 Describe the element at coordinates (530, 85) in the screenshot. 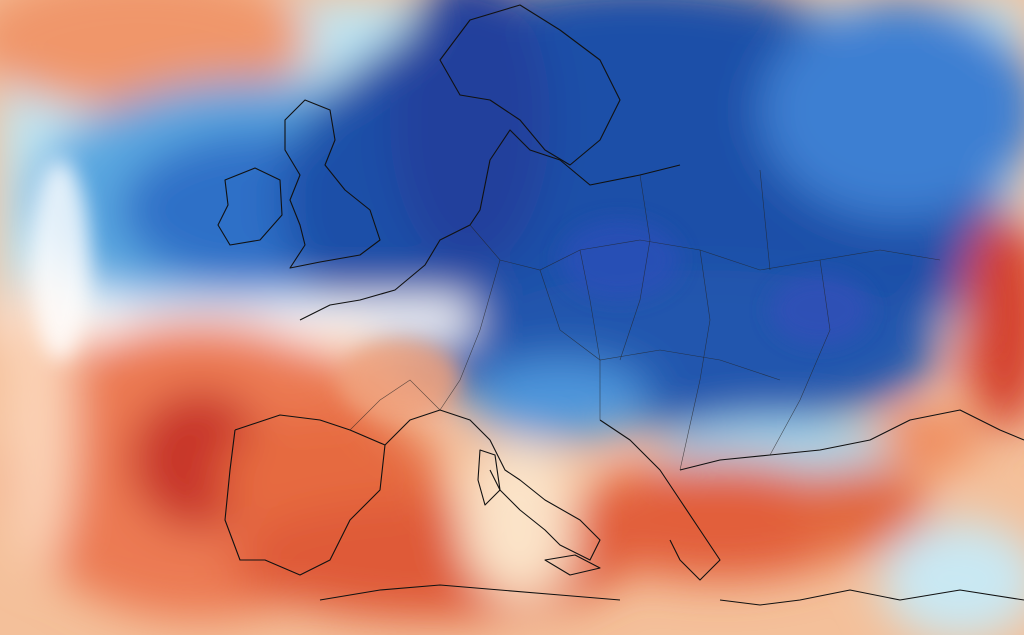

I see `scandinavia` at that location.